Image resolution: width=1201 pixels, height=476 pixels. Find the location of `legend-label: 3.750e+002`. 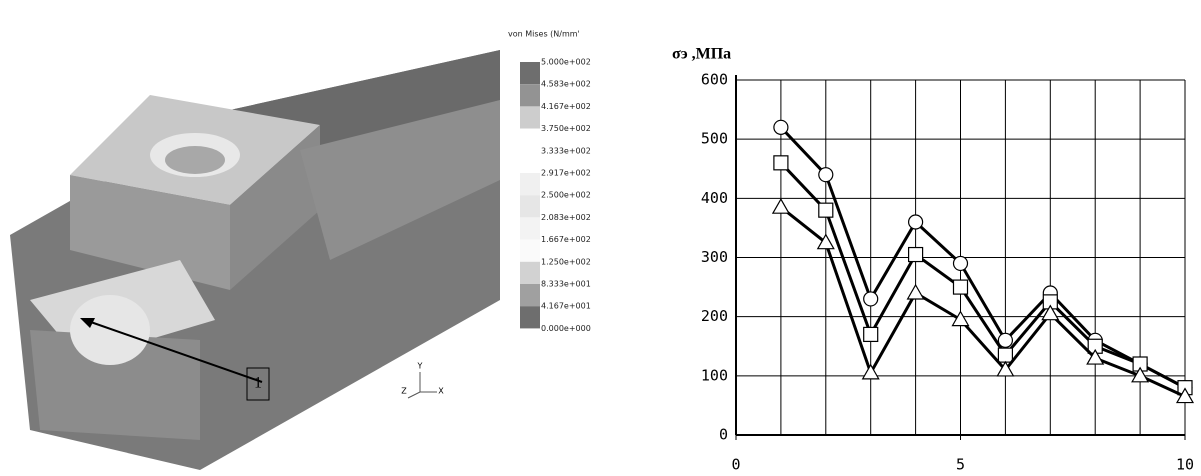

legend-label: 3.750e+002 is located at coordinates (566, 128).